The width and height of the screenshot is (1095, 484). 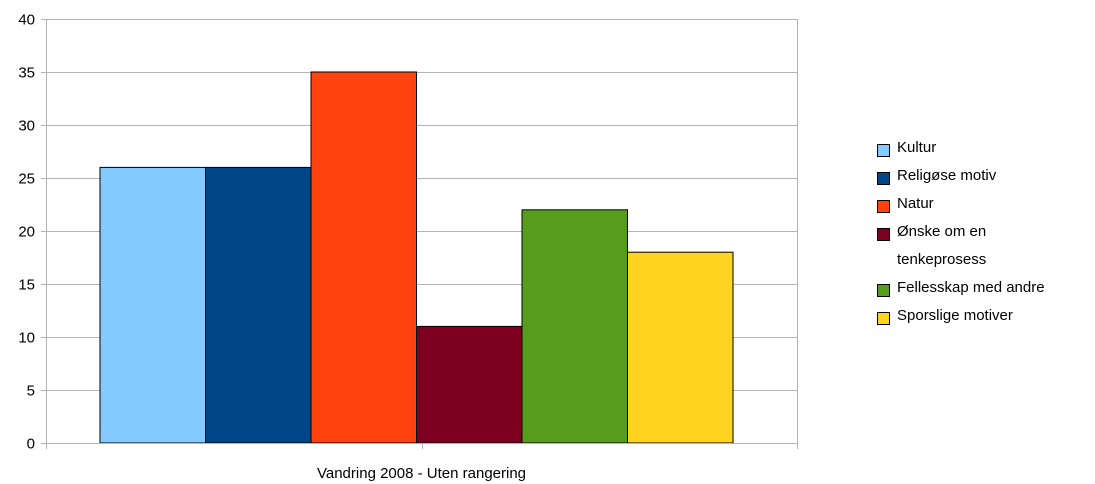 What do you see at coordinates (574, 326) in the screenshot?
I see `bar-fellesskap-med-andre` at bounding box center [574, 326].